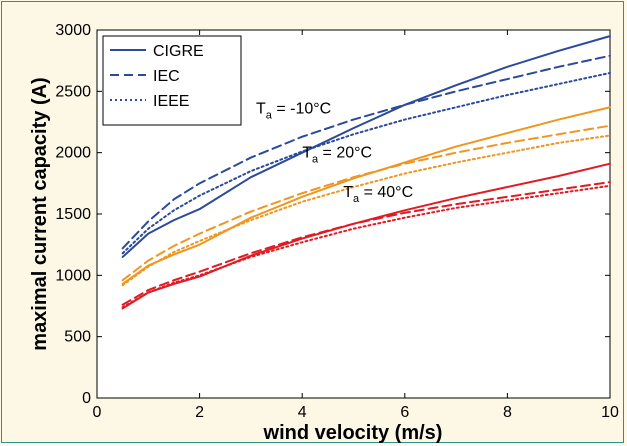 Image resolution: width=627 pixels, height=446 pixels. I want to click on x-tick-label: 4, so click(302, 412).